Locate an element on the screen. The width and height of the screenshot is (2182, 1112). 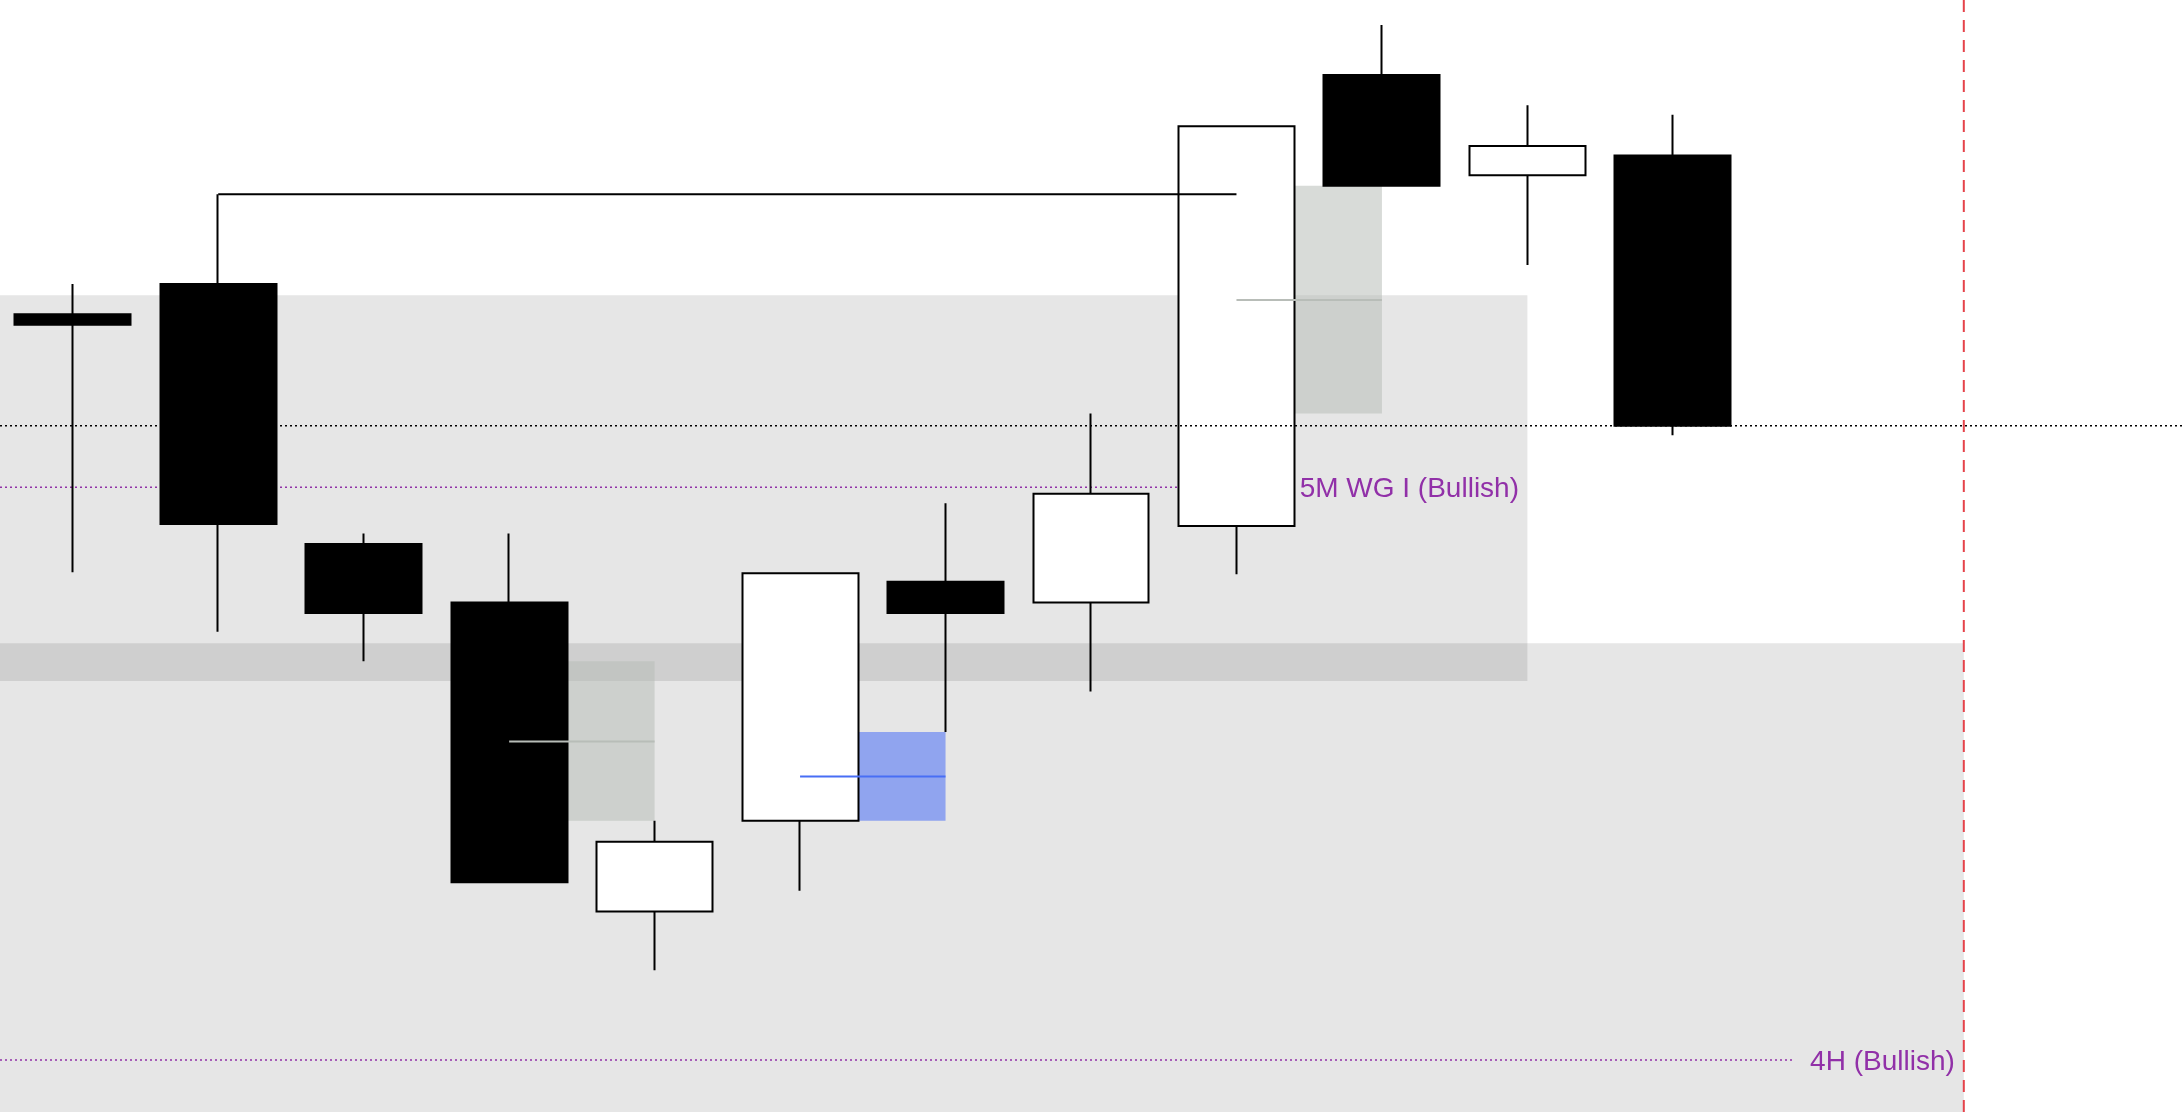
ref-line-label: 5M WG I (Bullish) is located at coordinates (1409, 487).